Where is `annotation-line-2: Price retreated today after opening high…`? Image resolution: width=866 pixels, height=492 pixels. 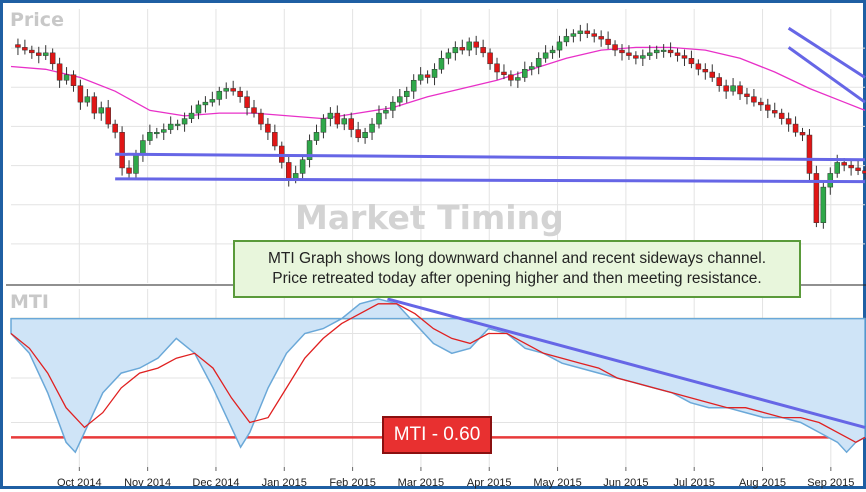 annotation-line-2: Price retreated today after opening high… is located at coordinates (517, 279).